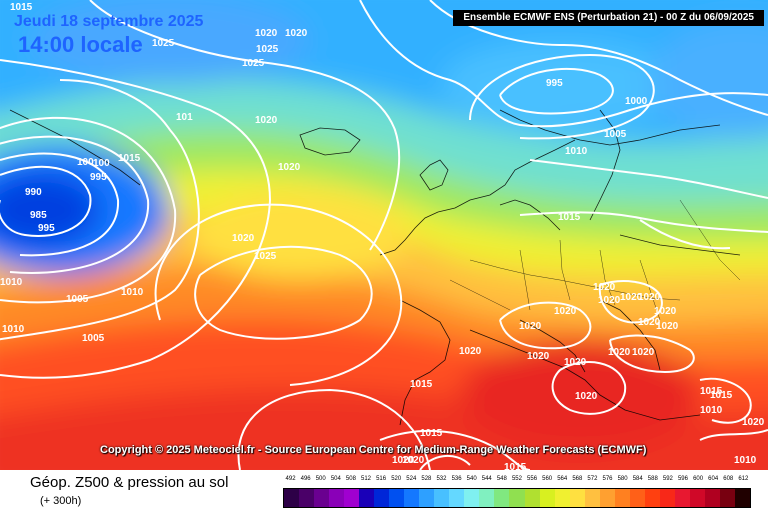 This screenshot has width=768, height=512. I want to click on scale-tick-label: 580, so click(622, 479).